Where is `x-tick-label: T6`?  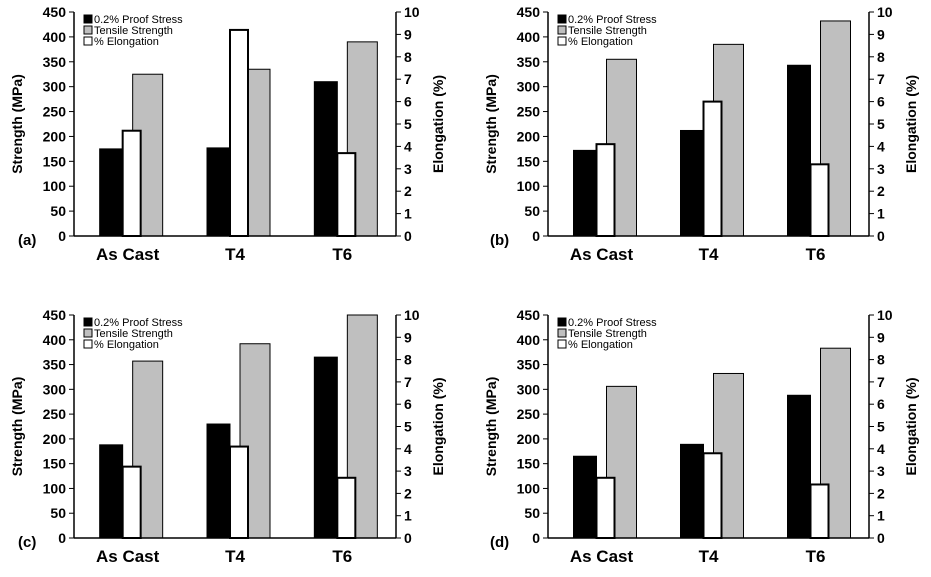 x-tick-label: T6 is located at coordinates (342, 556).